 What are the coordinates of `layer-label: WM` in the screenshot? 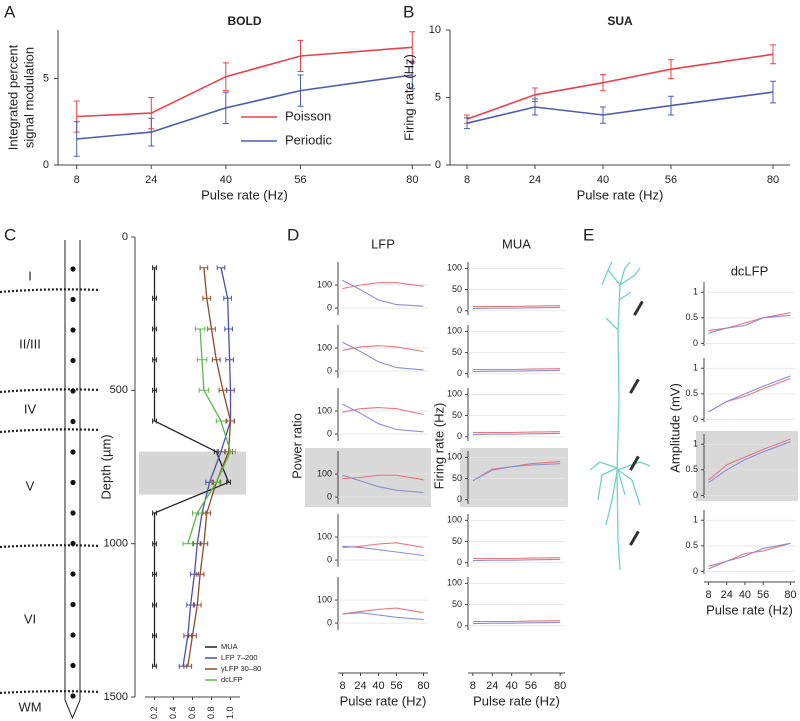 It's located at (29, 706).